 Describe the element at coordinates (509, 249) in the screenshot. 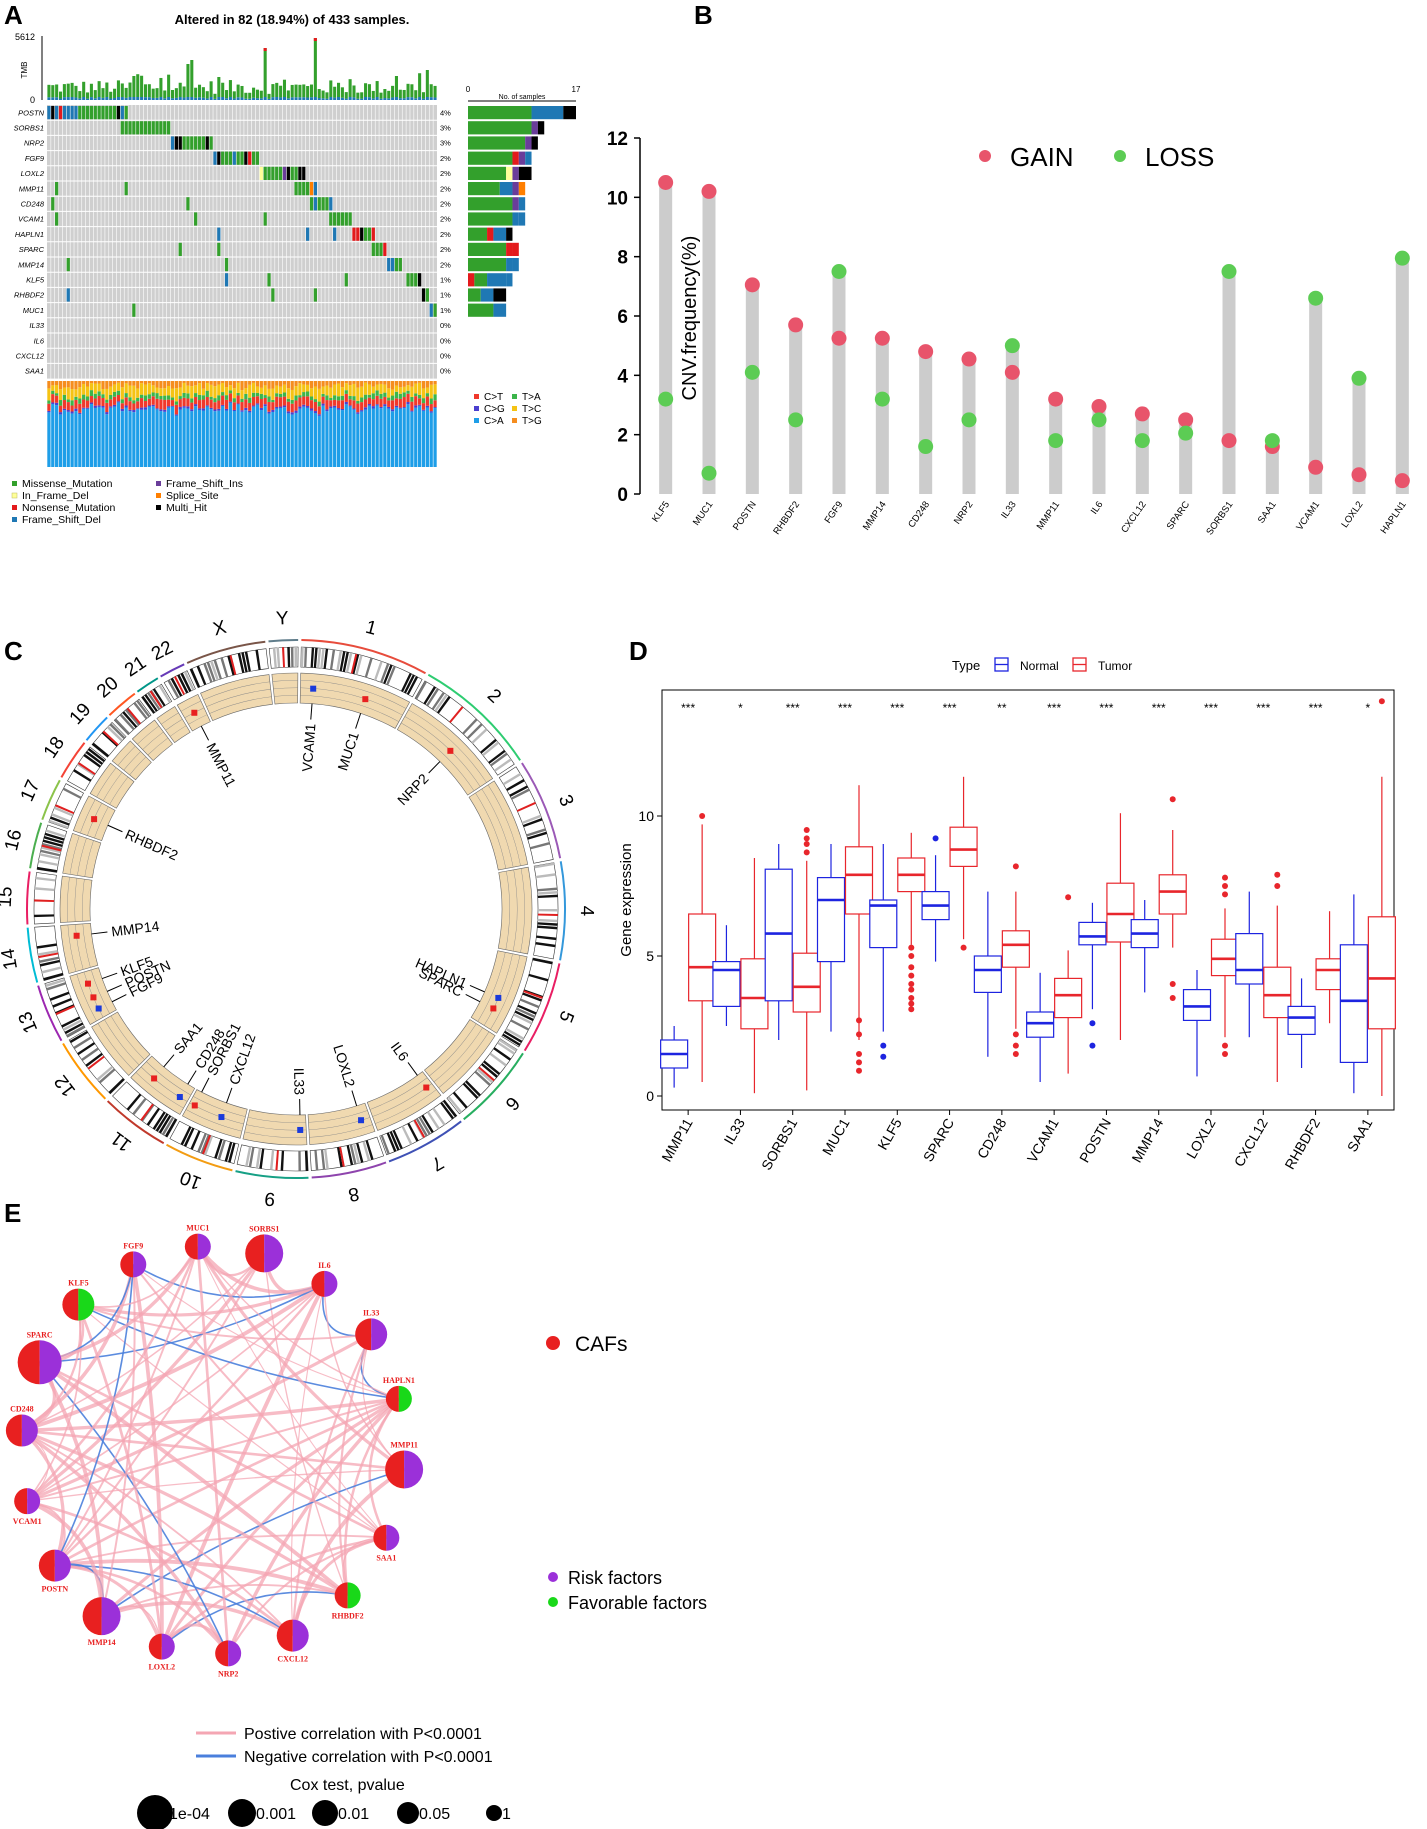

I see `side-bar-SPARC` at that location.